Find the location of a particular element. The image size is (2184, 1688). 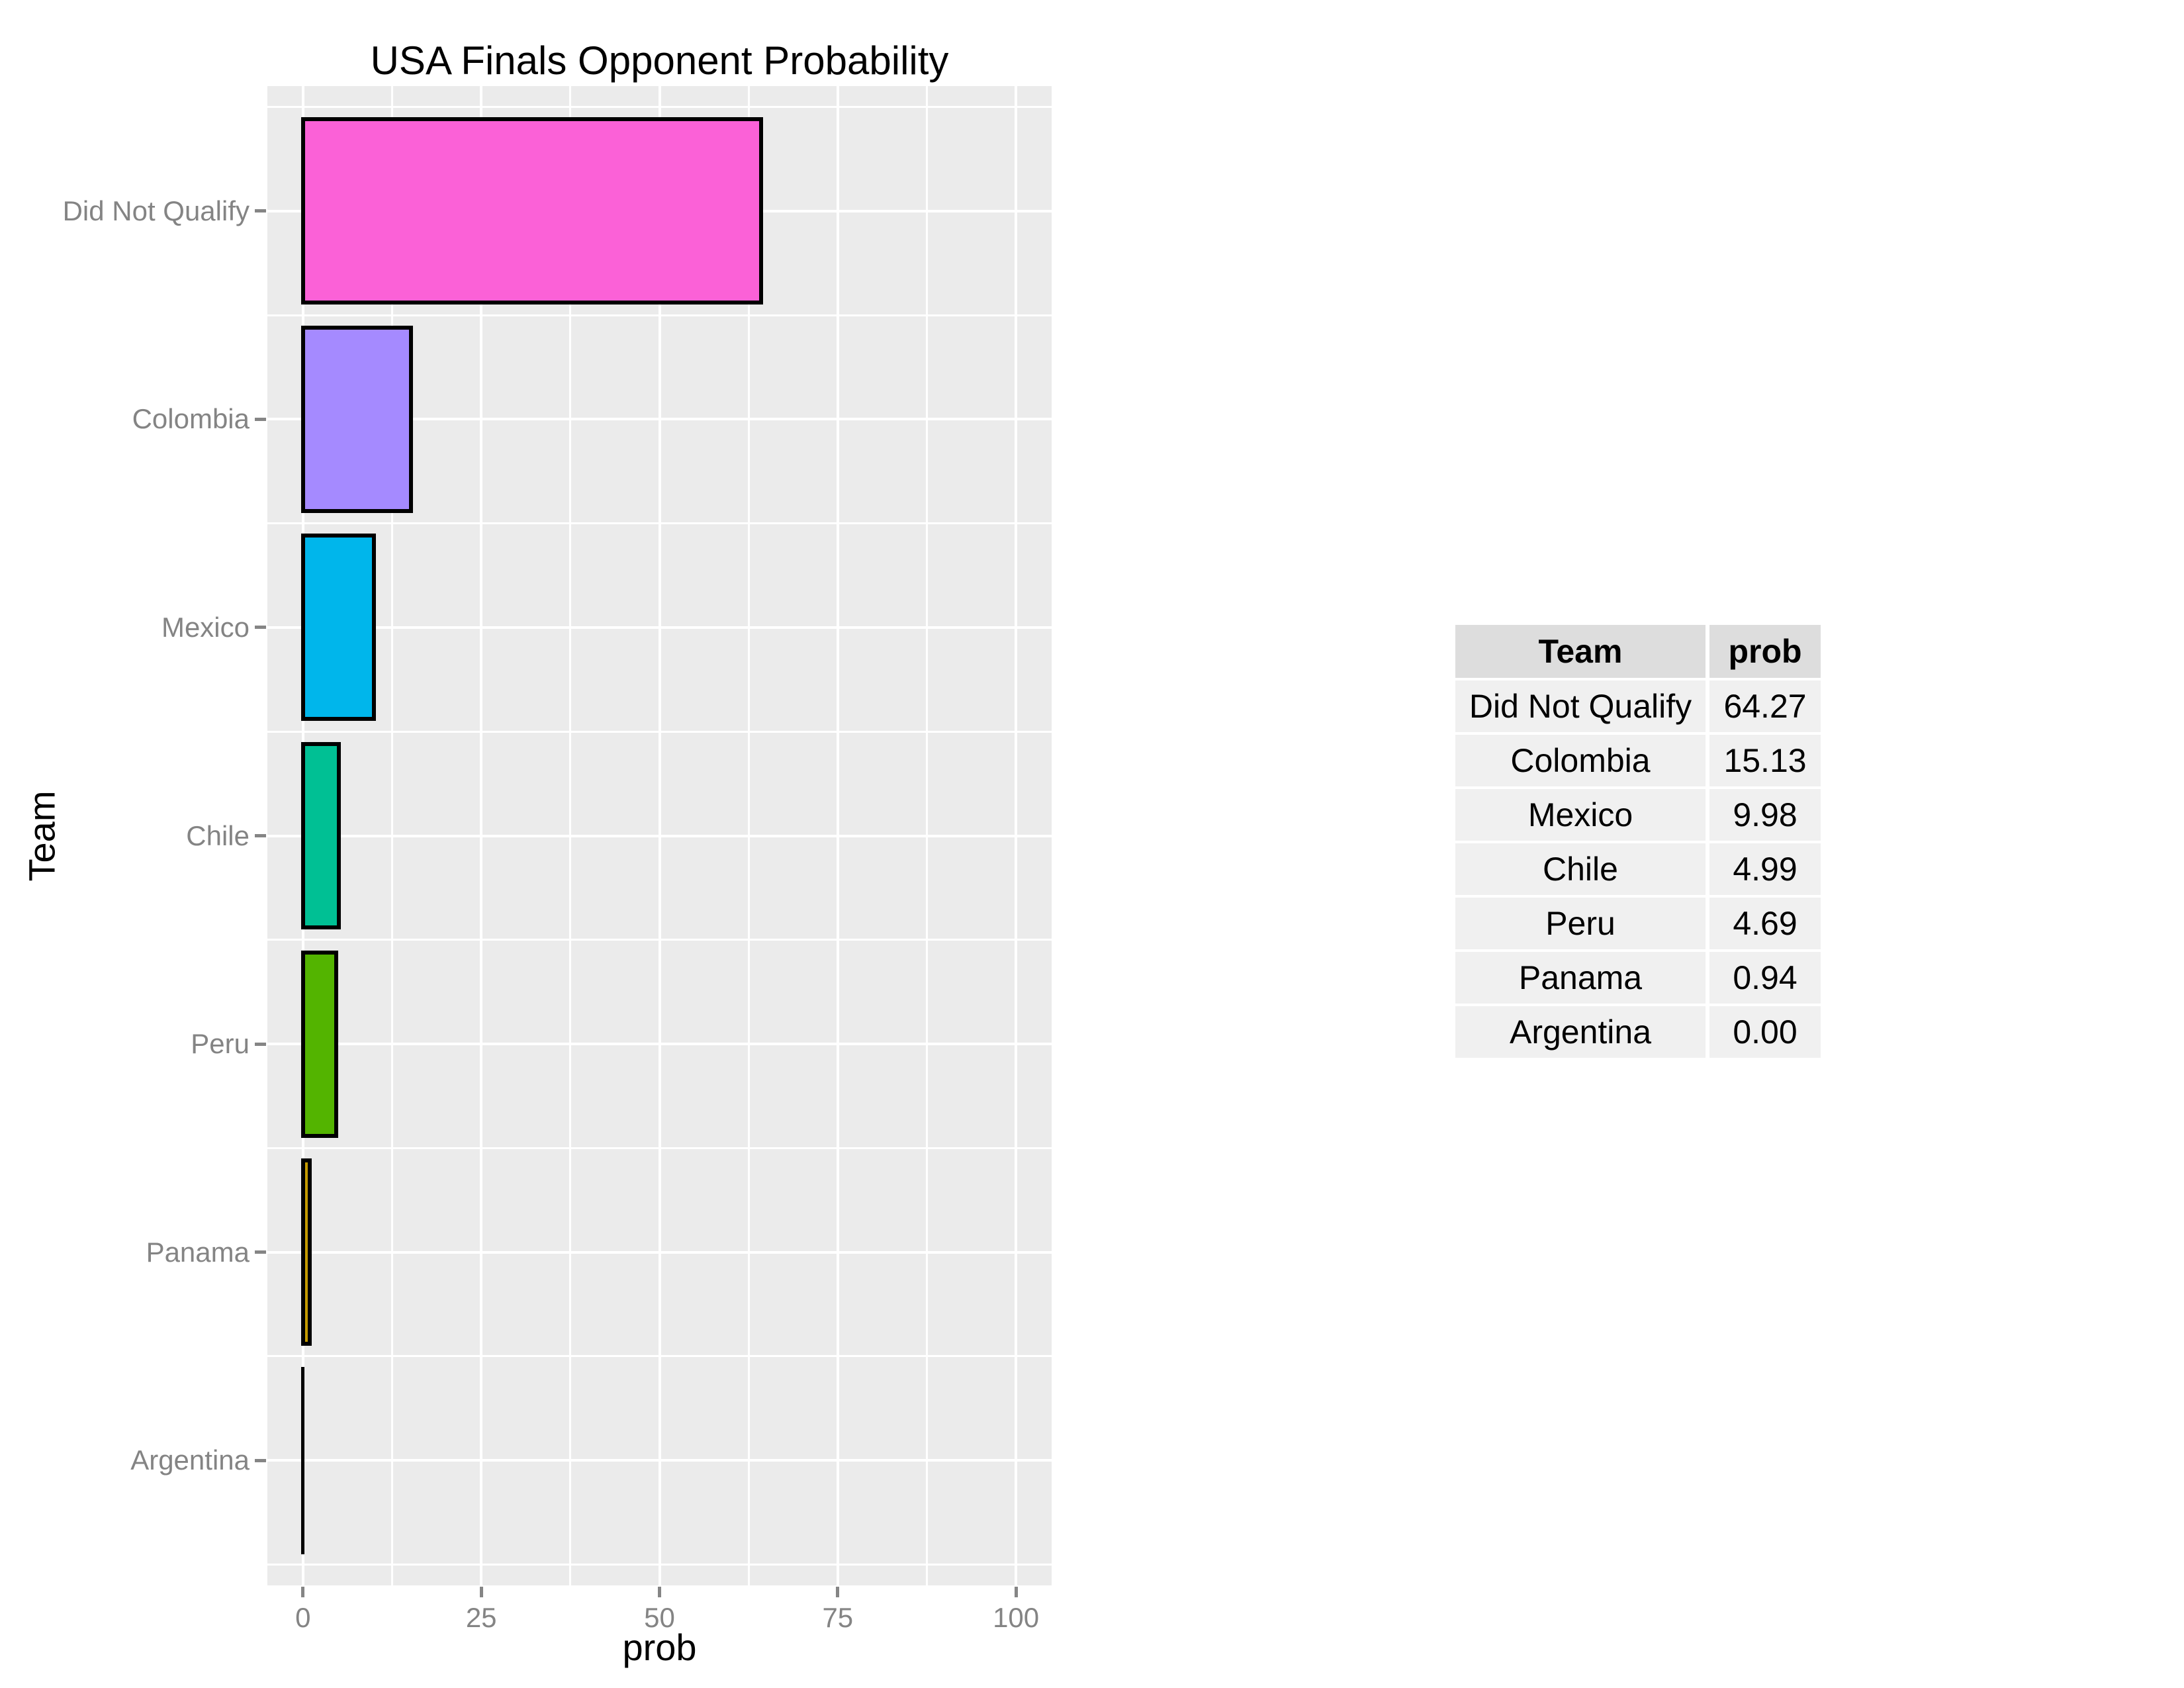

table-cell-prob: 15.13 is located at coordinates (1765, 760).